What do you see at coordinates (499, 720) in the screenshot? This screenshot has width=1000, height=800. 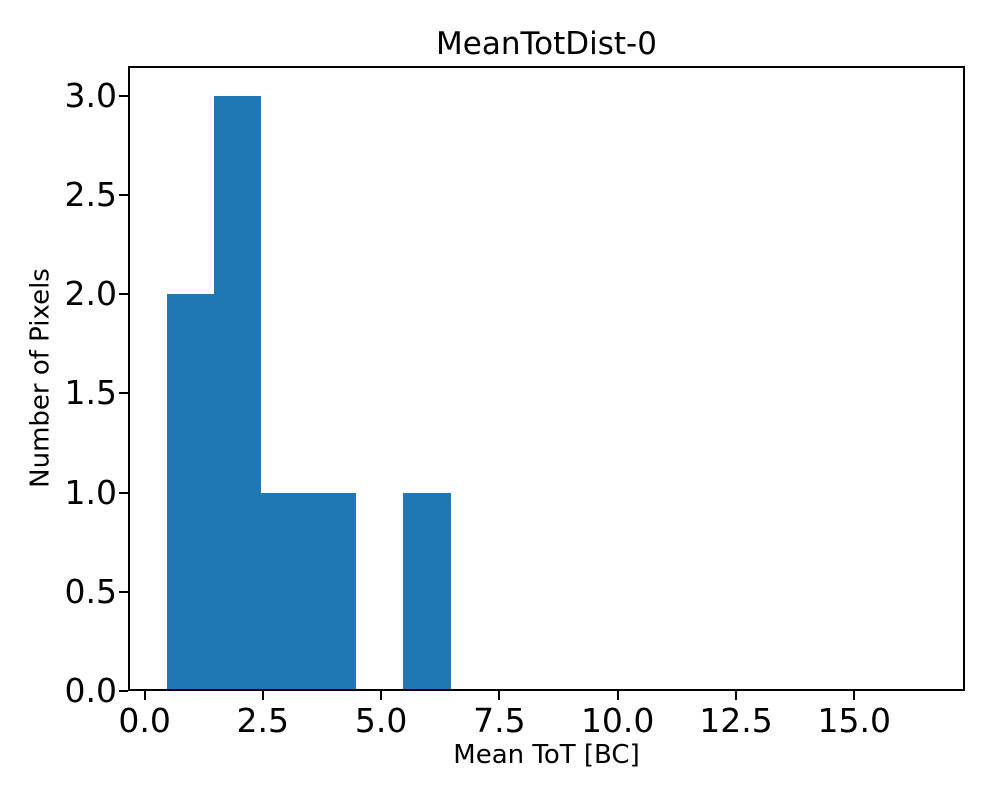 I see `x-tick-label: 7.5` at bounding box center [499, 720].